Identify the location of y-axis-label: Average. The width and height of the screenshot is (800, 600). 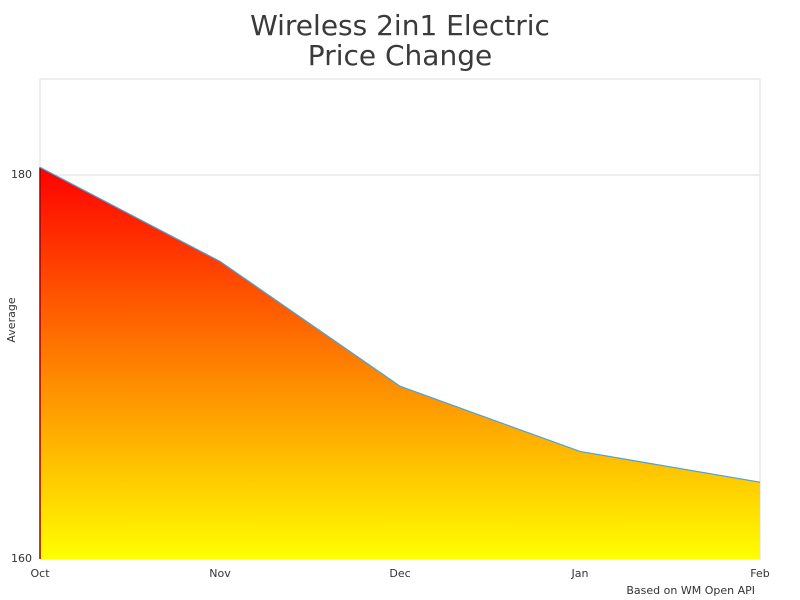
(11, 319).